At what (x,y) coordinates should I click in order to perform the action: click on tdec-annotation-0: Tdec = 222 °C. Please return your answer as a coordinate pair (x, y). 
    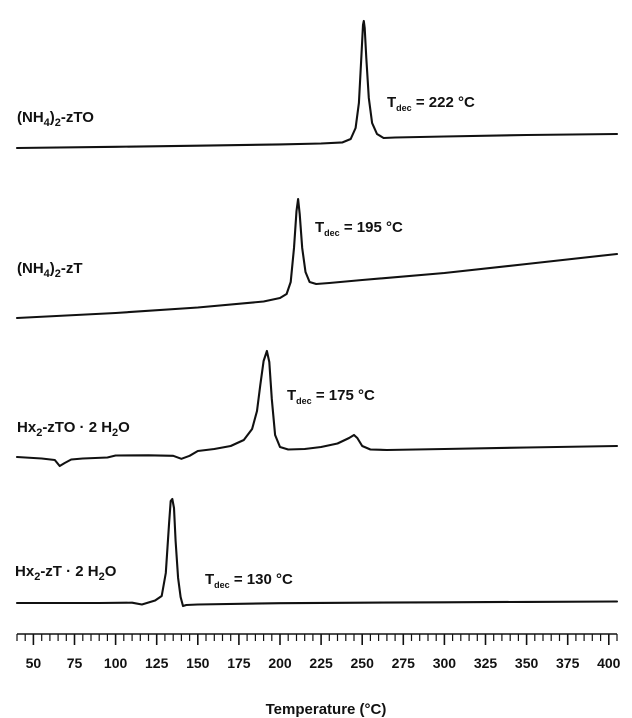
    Looking at the image, I should click on (431, 103).